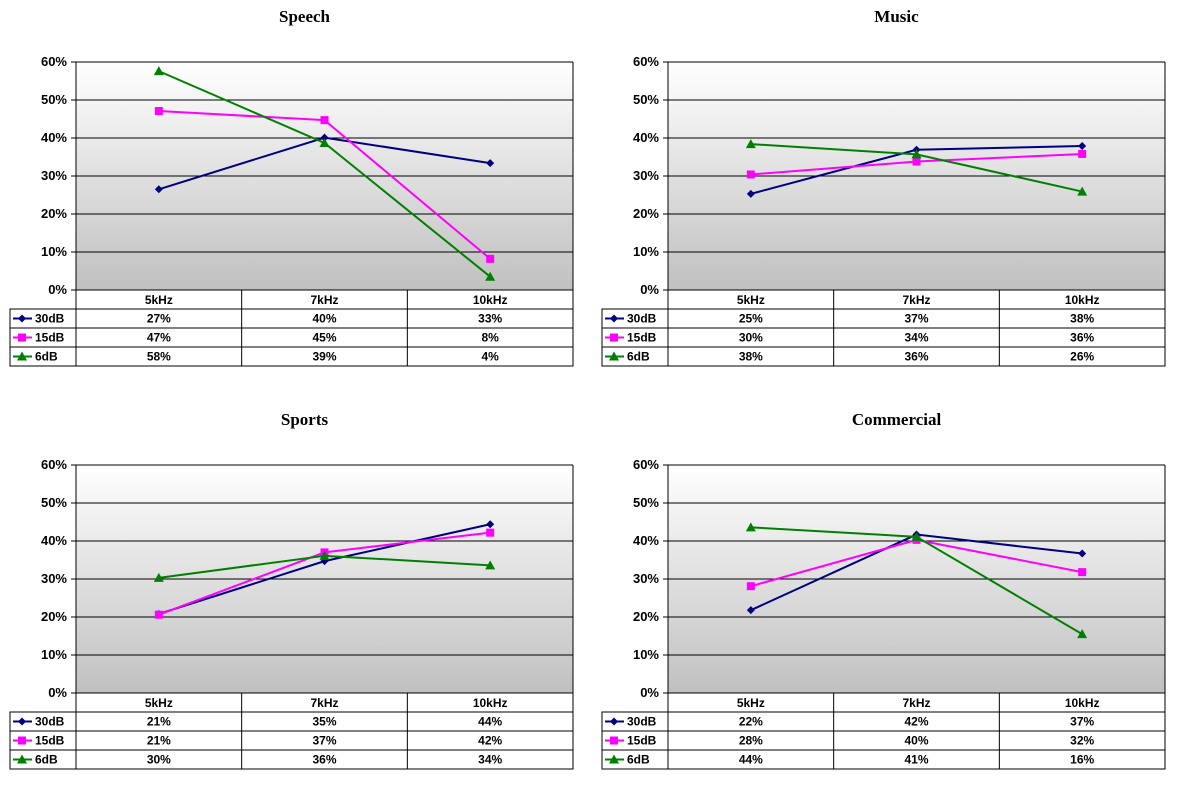  I want to click on data-label: 22%, so click(751, 722).